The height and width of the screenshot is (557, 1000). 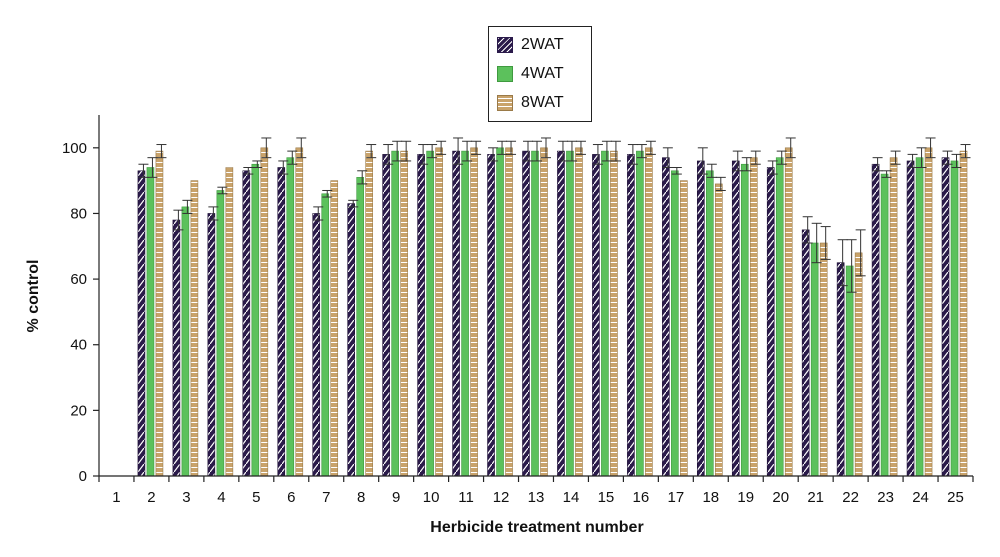 What do you see at coordinates (431, 497) in the screenshot?
I see `x-tick-label: 10` at bounding box center [431, 497].